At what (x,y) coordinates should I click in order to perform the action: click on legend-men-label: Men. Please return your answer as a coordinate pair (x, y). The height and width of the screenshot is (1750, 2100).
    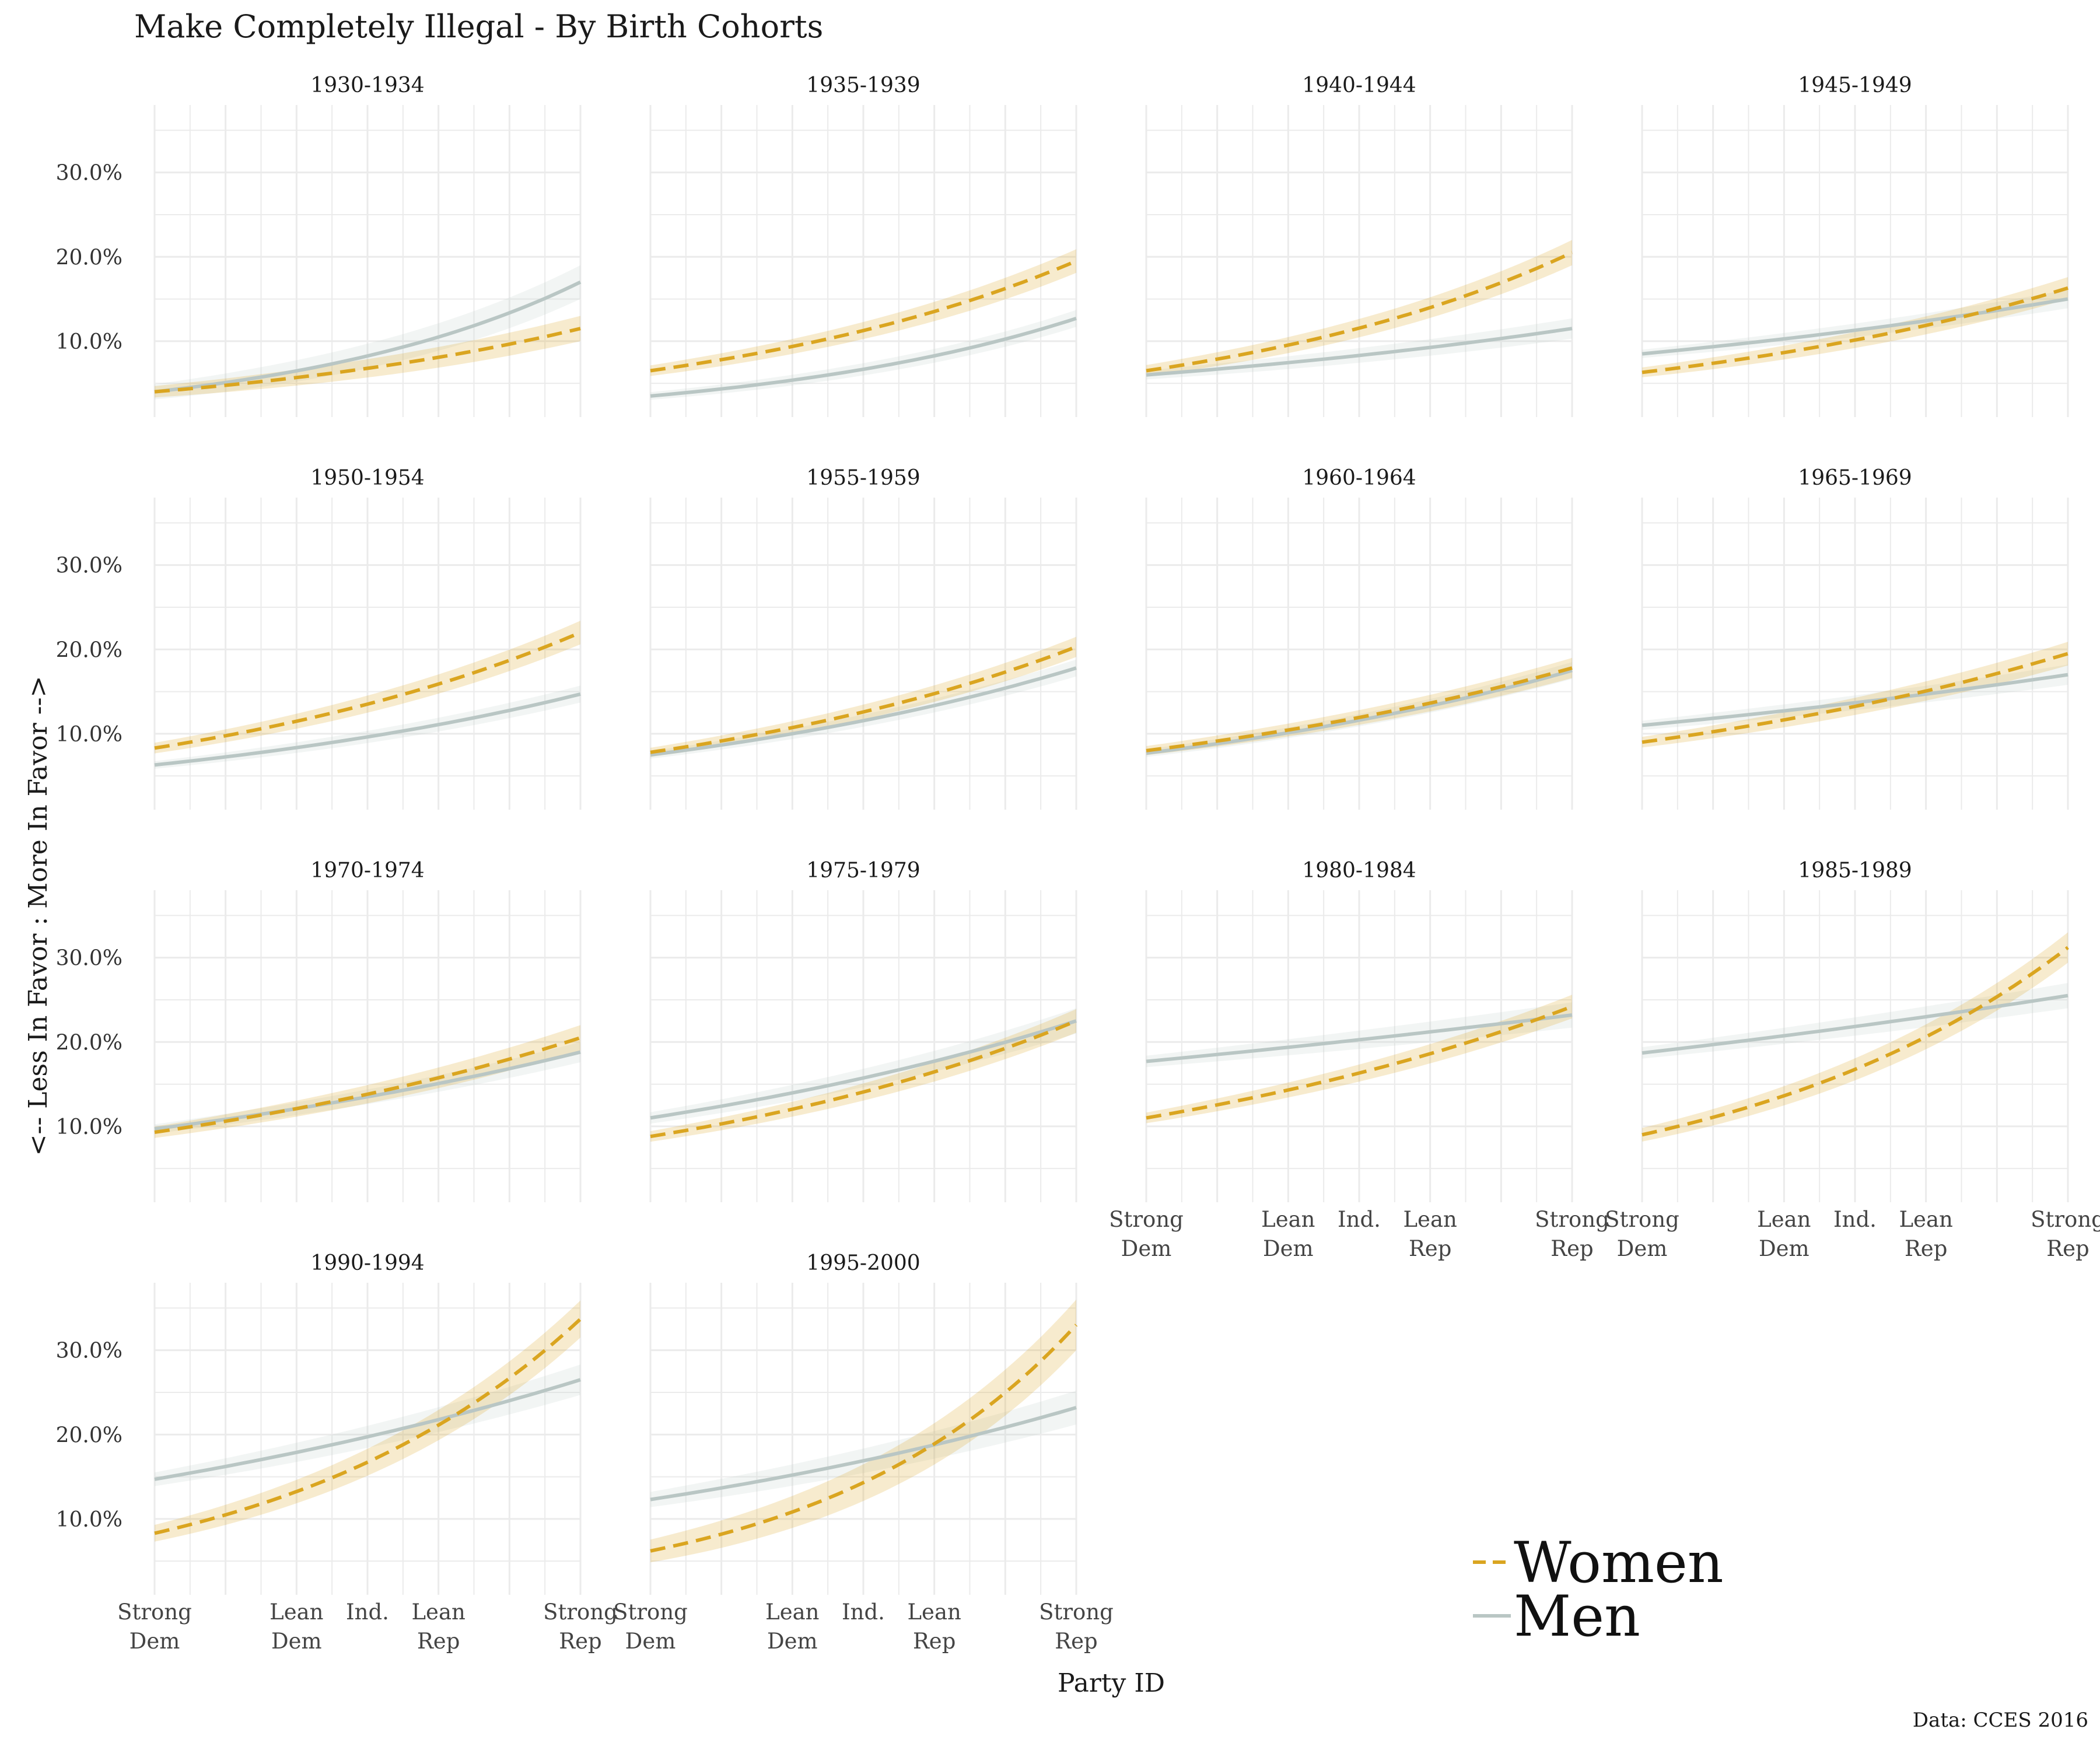
    Looking at the image, I should click on (1577, 1616).